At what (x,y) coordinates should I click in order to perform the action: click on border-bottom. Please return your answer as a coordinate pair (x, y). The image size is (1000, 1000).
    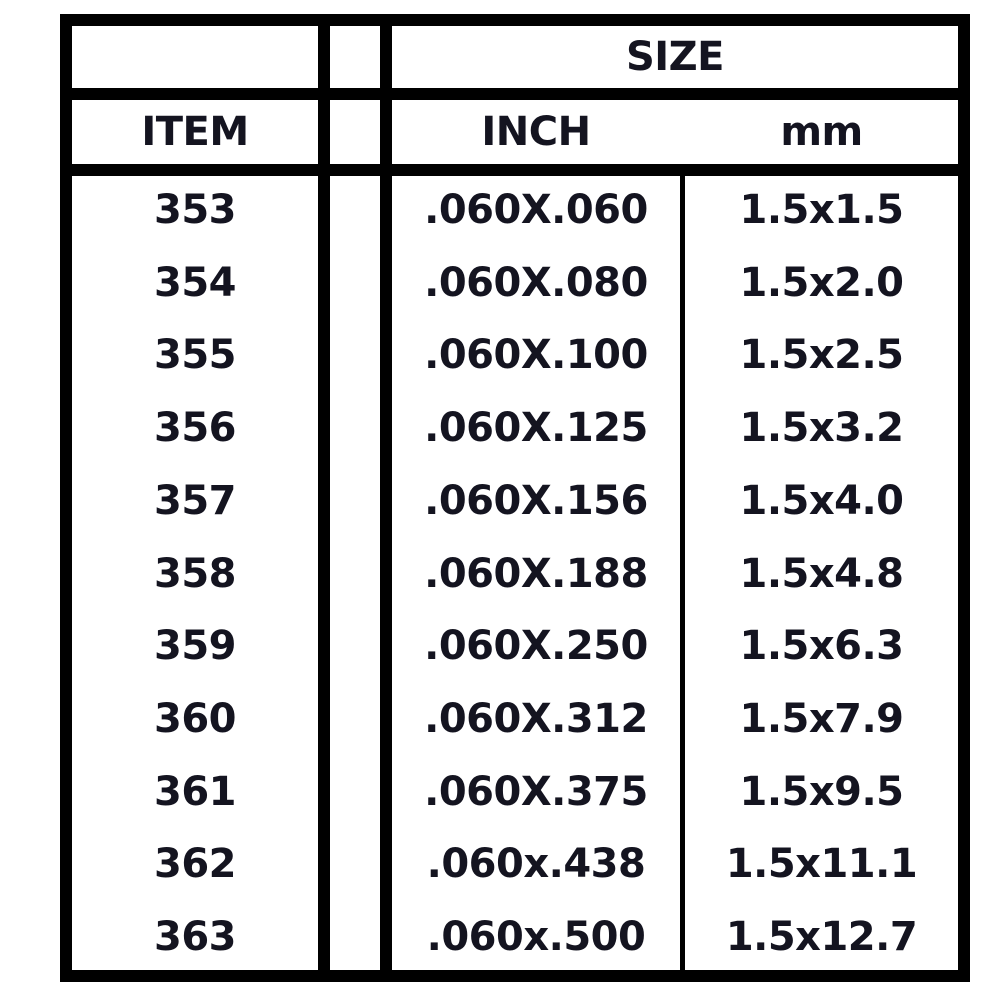
    Looking at the image, I should click on (515, 976).